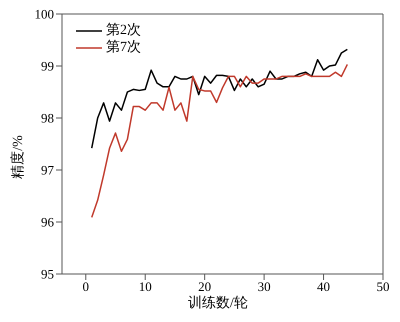 The height and width of the screenshot is (322, 400). Describe the element at coordinates (123, 47) in the screenshot. I see `legend-label: 第7次` at that location.